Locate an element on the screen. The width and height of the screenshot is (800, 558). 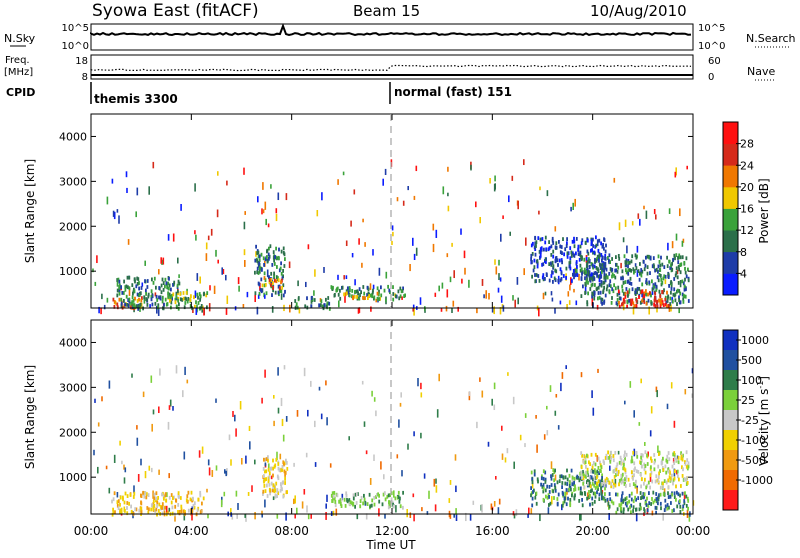
freq-left-tick-top: 18 is located at coordinates (81, 61).